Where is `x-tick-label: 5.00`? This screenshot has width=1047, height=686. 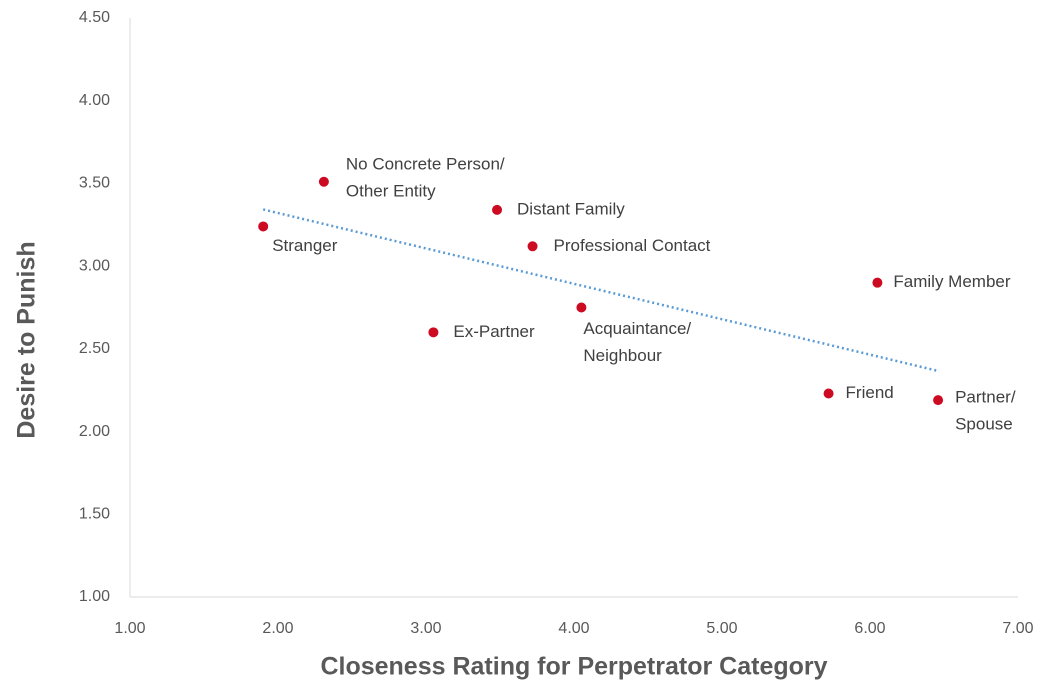 x-tick-label: 5.00 is located at coordinates (721, 628).